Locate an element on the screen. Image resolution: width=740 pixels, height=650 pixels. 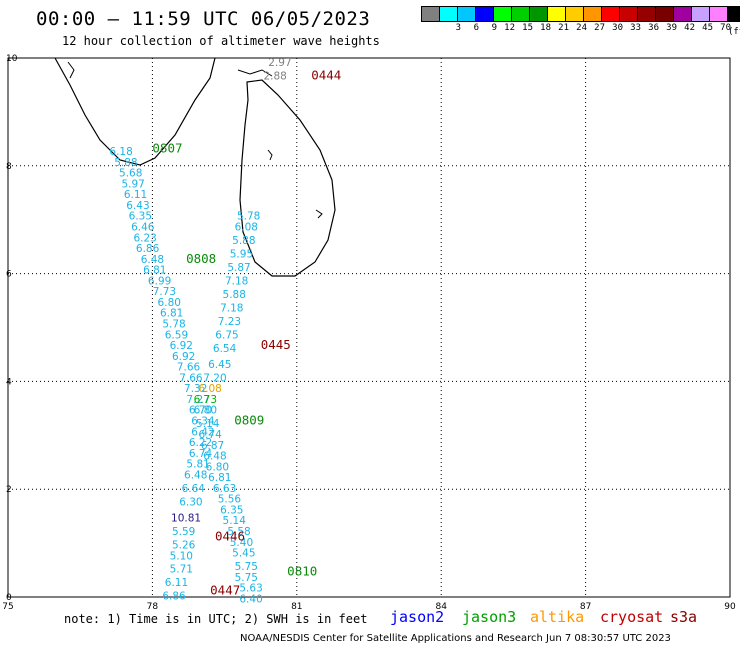
colorbar-label: 39 is located at coordinates (671, 28).